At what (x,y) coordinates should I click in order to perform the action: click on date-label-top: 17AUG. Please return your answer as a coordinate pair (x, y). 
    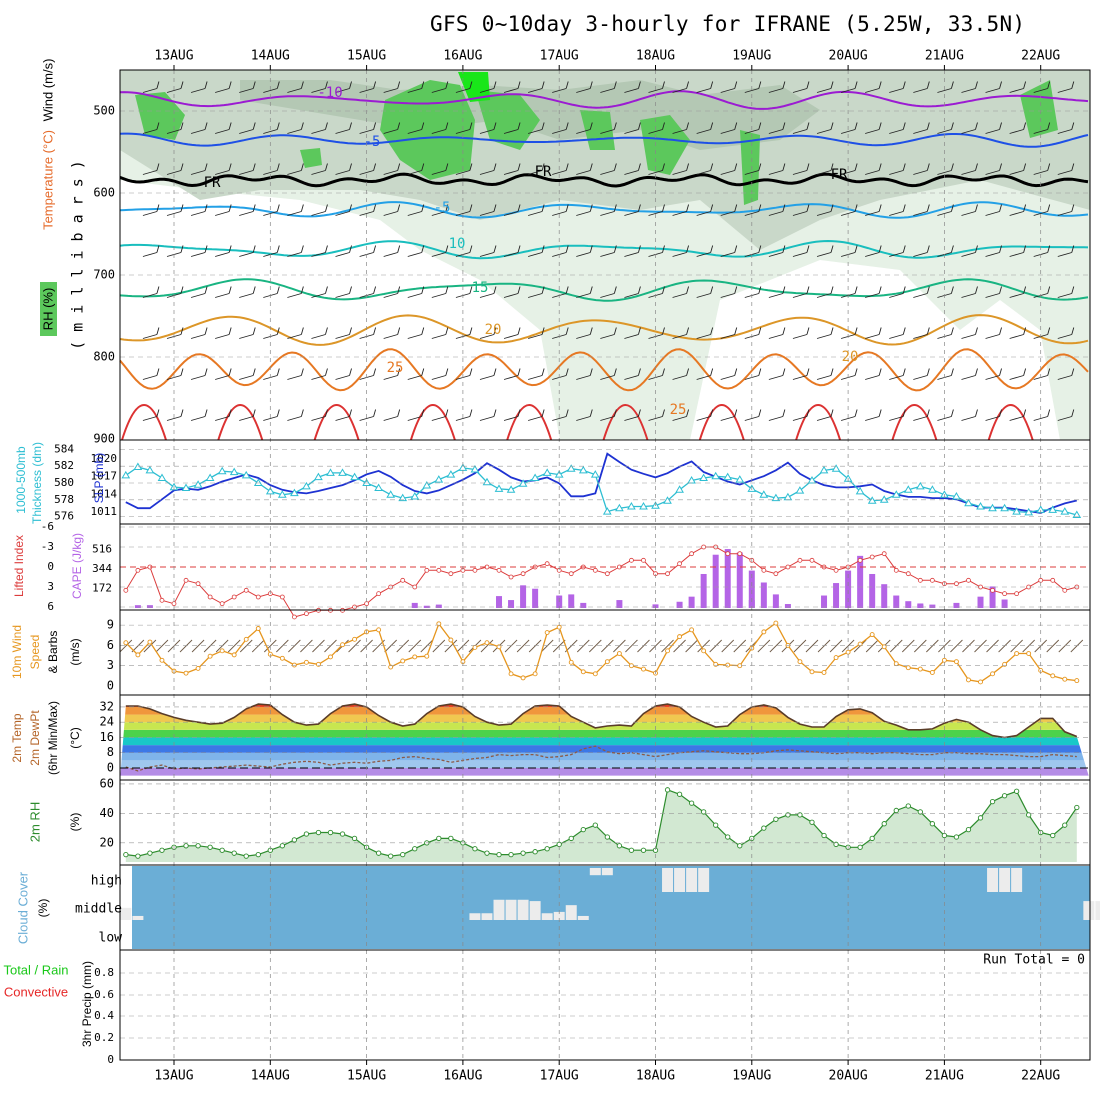
    Looking at the image, I should click on (559, 56).